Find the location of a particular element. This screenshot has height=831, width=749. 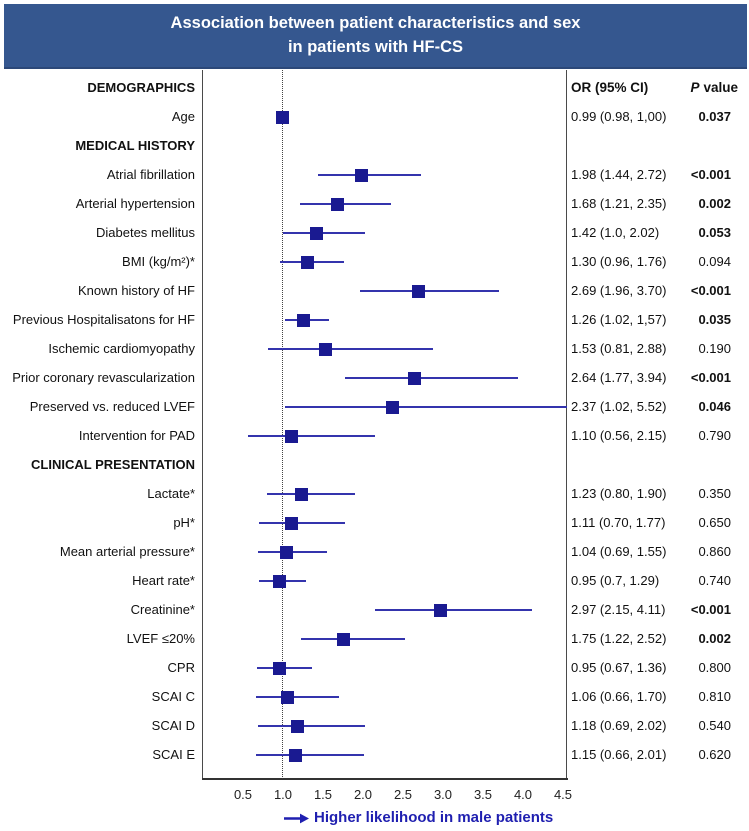

row-label: Age is located at coordinates (183, 116).